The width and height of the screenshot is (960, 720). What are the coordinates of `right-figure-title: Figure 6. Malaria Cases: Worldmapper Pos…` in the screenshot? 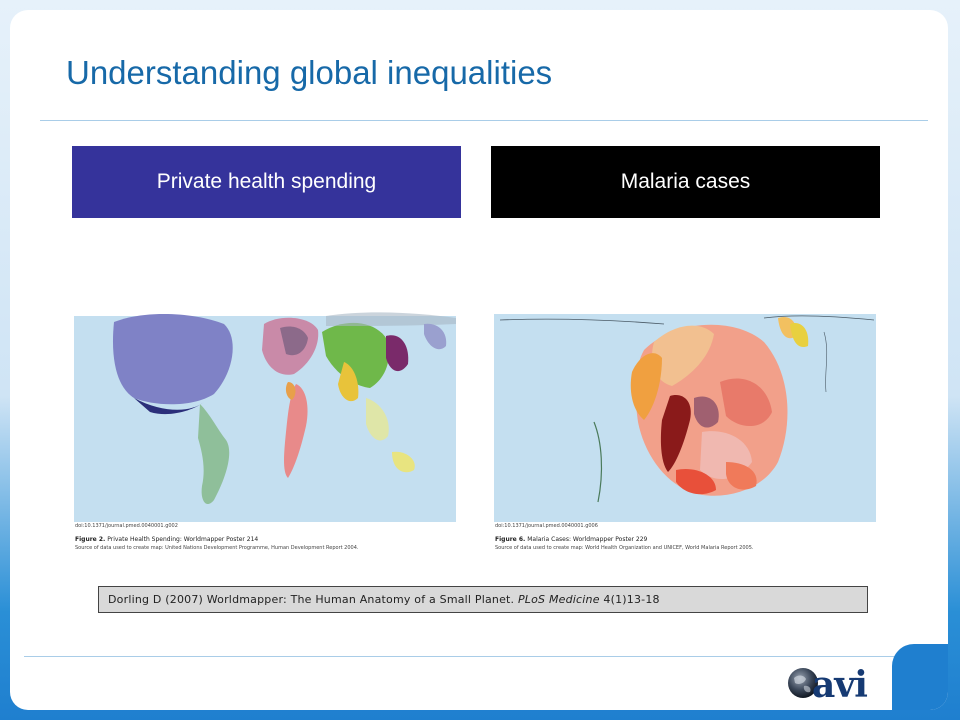 It's located at (571, 539).